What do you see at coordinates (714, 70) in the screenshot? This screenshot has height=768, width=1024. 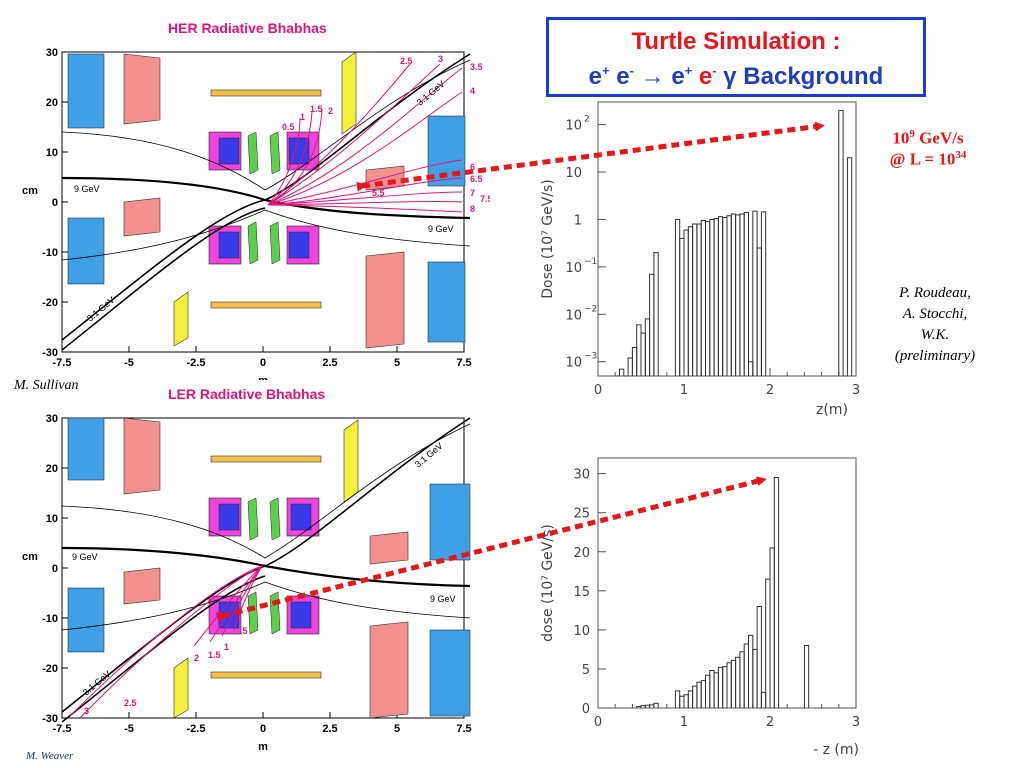 I see `title-sup-red: -` at bounding box center [714, 70].